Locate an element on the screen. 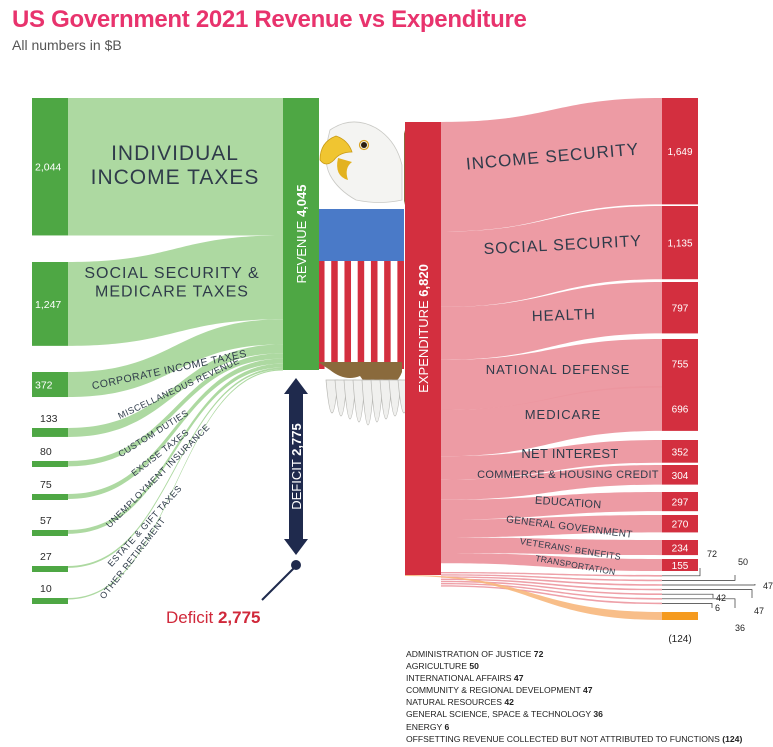 Image resolution: width=773 pixels, height=747 pixels. value-label-net-interest: 352 is located at coordinates (680, 452).